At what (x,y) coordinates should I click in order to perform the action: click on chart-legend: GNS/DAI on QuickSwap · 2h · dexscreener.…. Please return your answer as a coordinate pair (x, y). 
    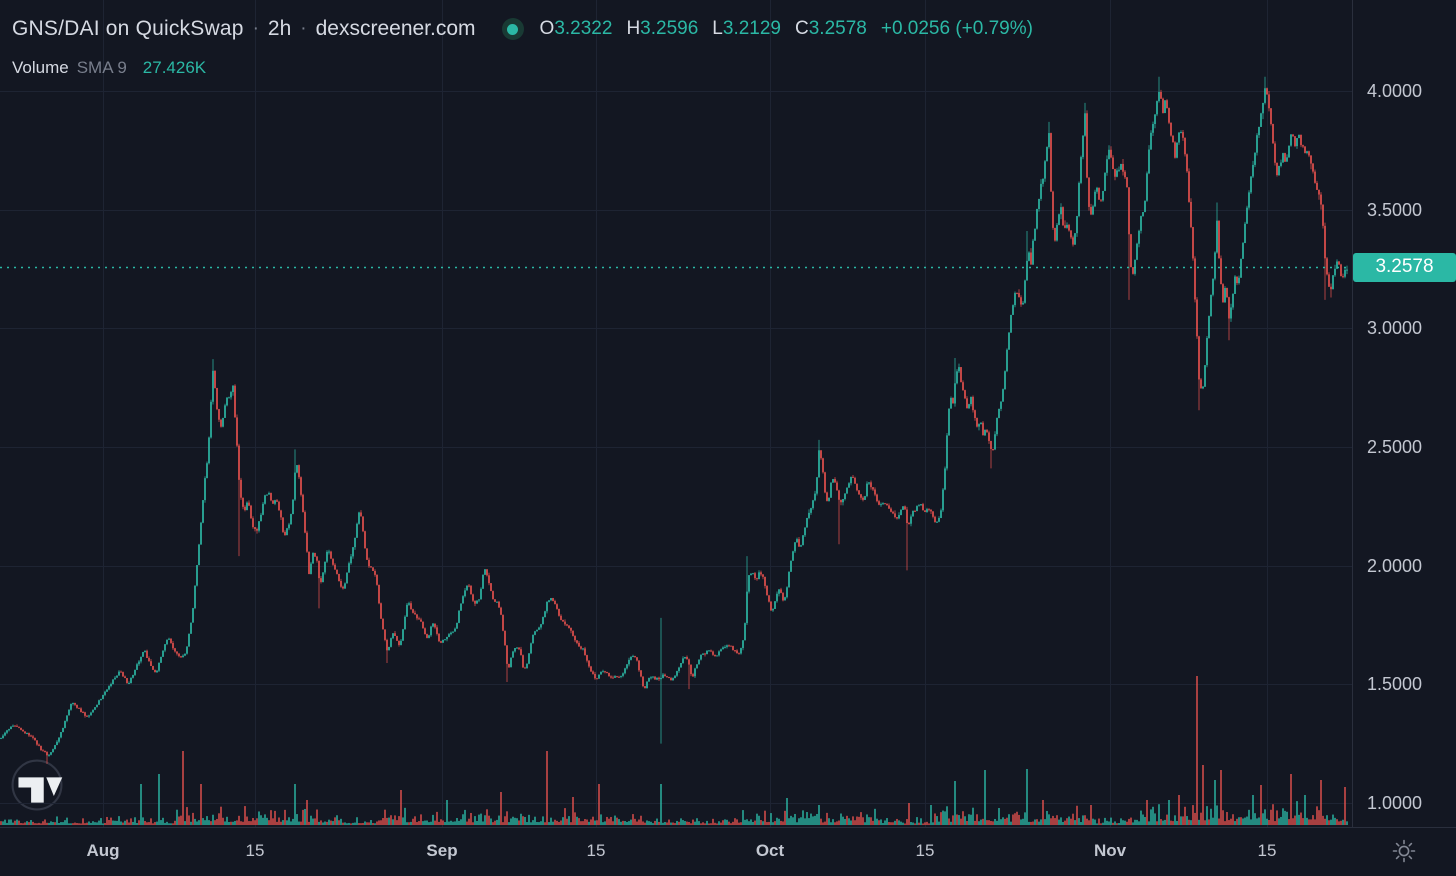
    Looking at the image, I should click on (522, 29).